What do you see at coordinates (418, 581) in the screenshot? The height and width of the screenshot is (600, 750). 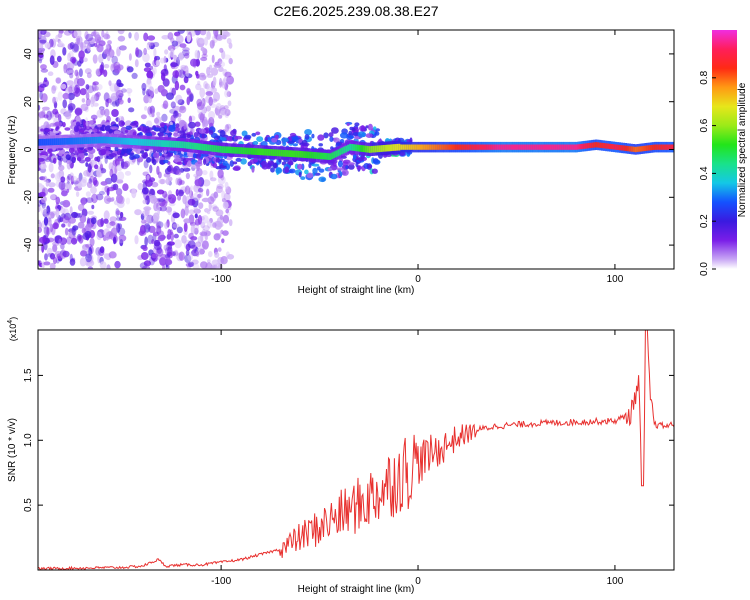 I see `snr-x-tick-label: 0` at bounding box center [418, 581].